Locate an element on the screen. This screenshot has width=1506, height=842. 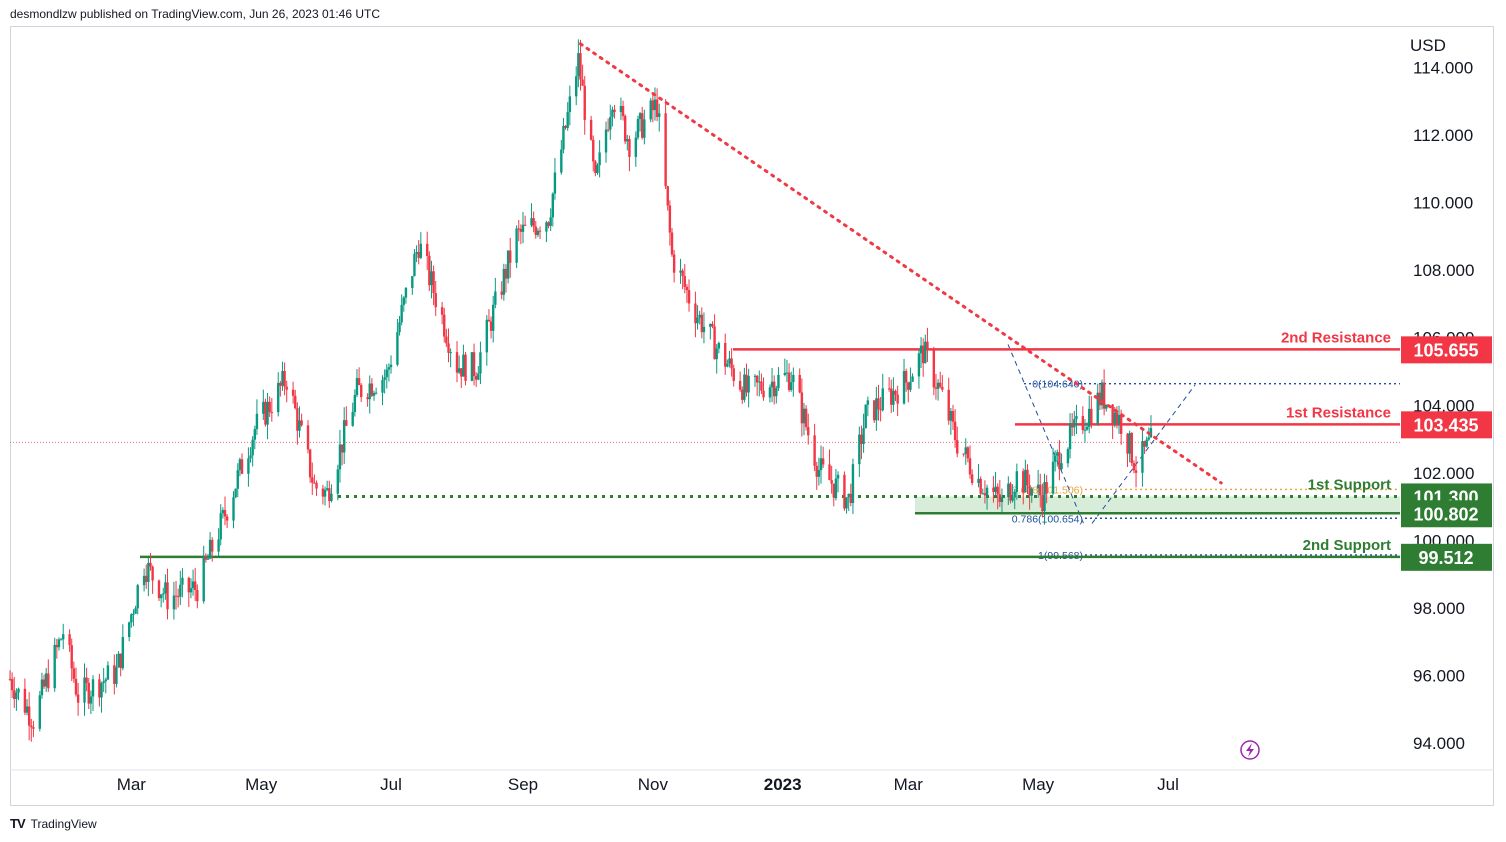
y-tick-label: 108.000 is located at coordinates (1443, 270).